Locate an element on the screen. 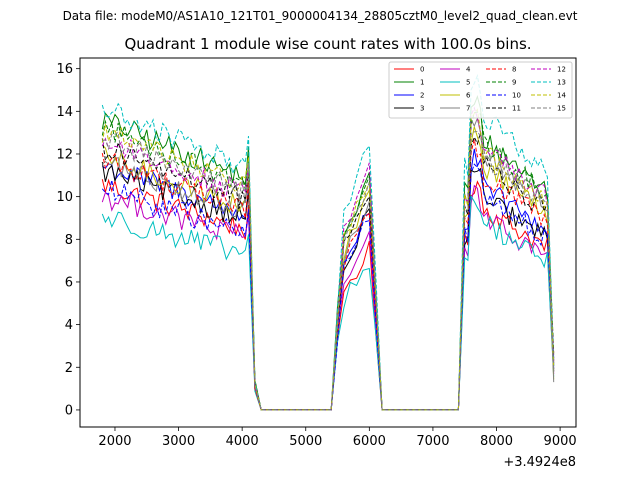 This screenshot has height=480, width=640. x-tick-label: 2000 is located at coordinates (114, 441).